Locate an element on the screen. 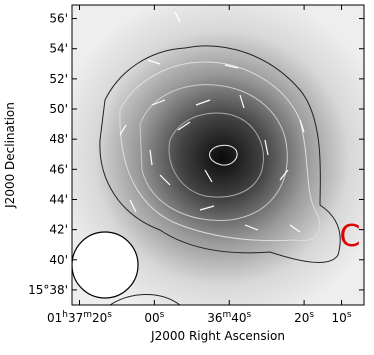  y-tick-label: 50' is located at coordinates (58, 109).